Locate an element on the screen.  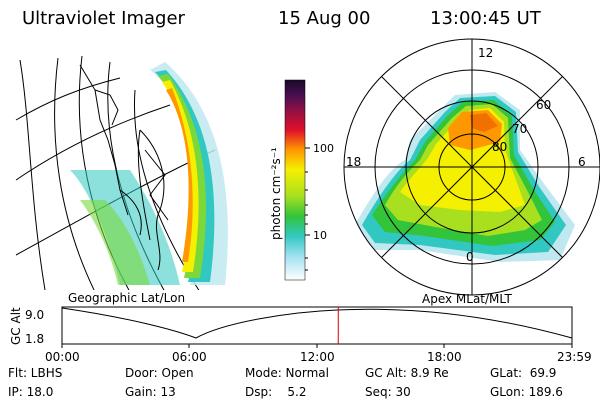
header-date: 15 Aug 00 is located at coordinates (324, 18).